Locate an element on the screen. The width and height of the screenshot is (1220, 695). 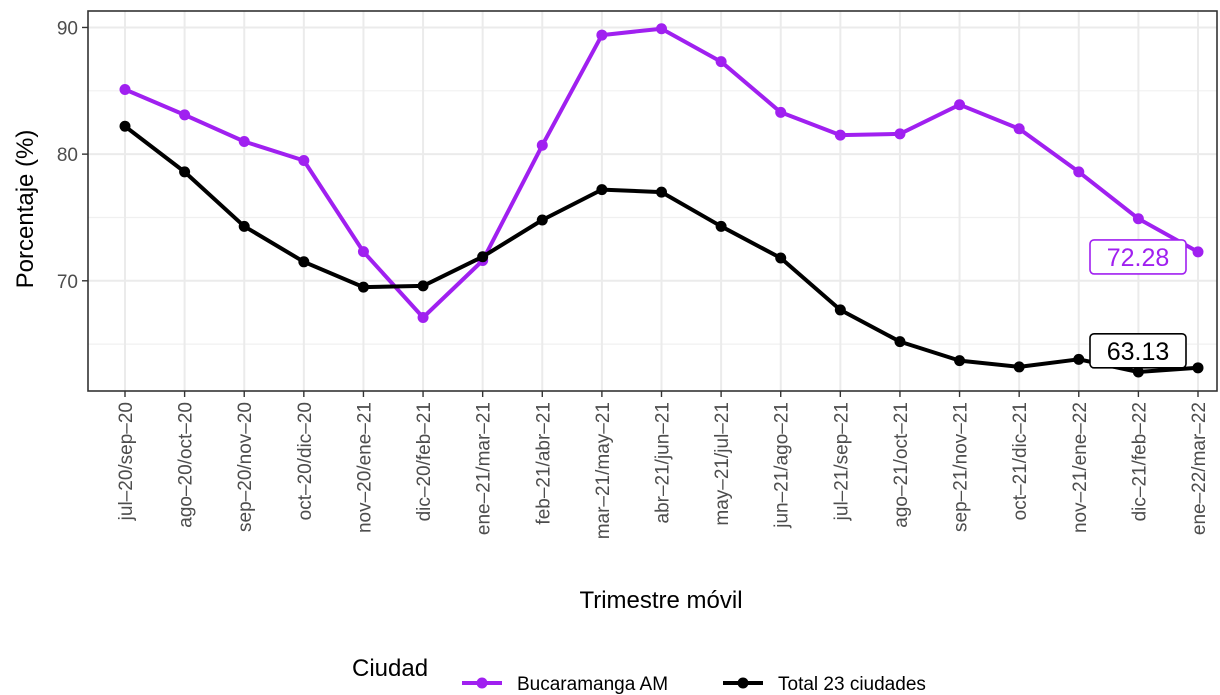
x-tick-label: jul–20/sep–20 is located at coordinates (126, 461).